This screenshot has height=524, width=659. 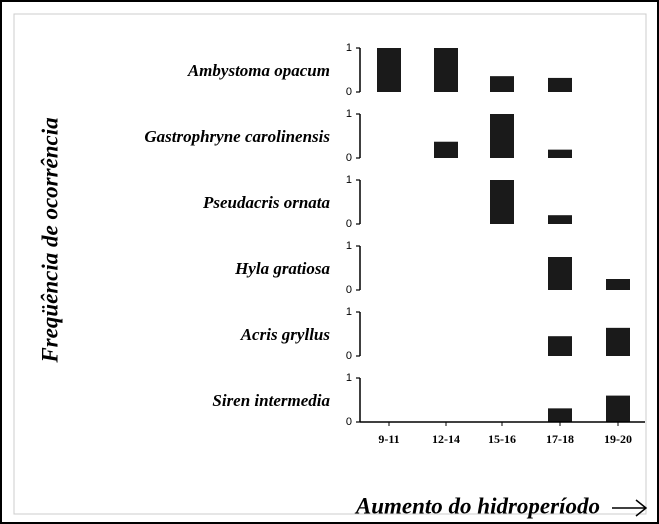 What do you see at coordinates (477, 505) in the screenshot?
I see `x-axis-title: Aumento do hidroperíodo` at bounding box center [477, 505].